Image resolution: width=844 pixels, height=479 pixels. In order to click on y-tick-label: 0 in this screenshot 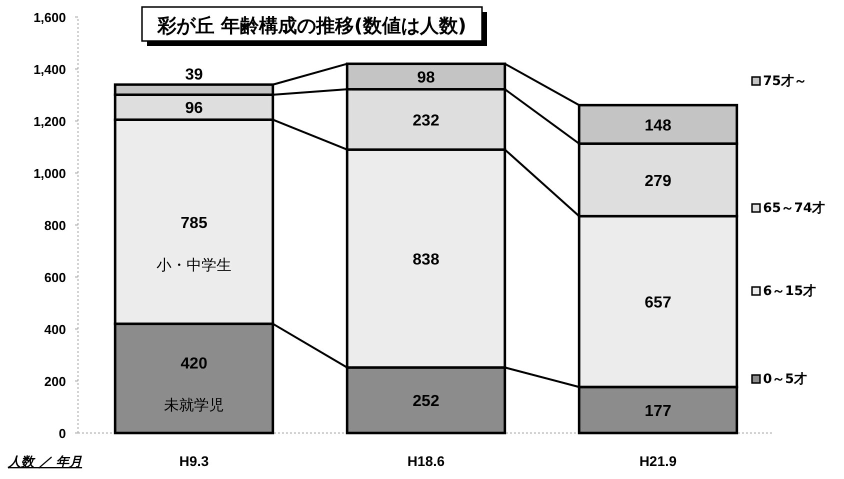, I will do `click(62, 433)`.